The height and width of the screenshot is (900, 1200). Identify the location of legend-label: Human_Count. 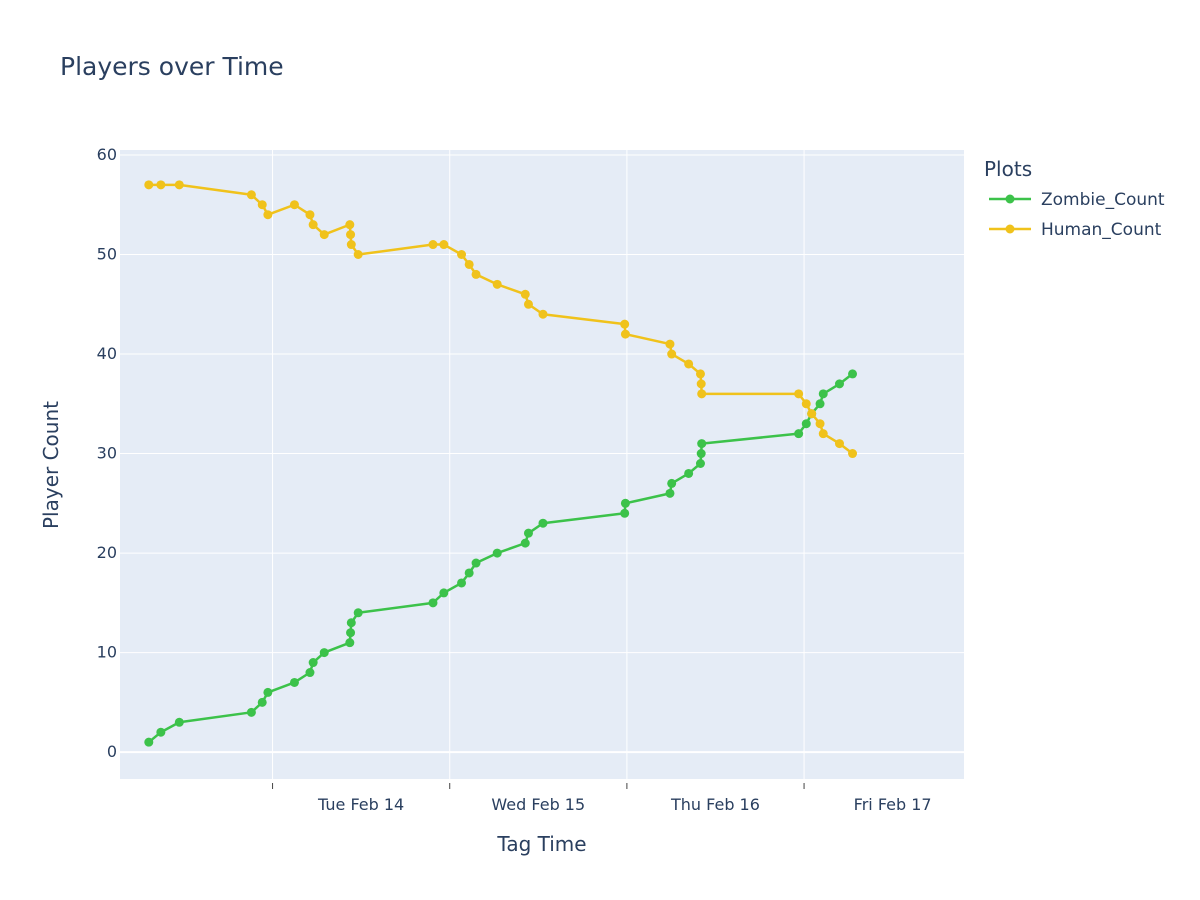
(1101, 230).